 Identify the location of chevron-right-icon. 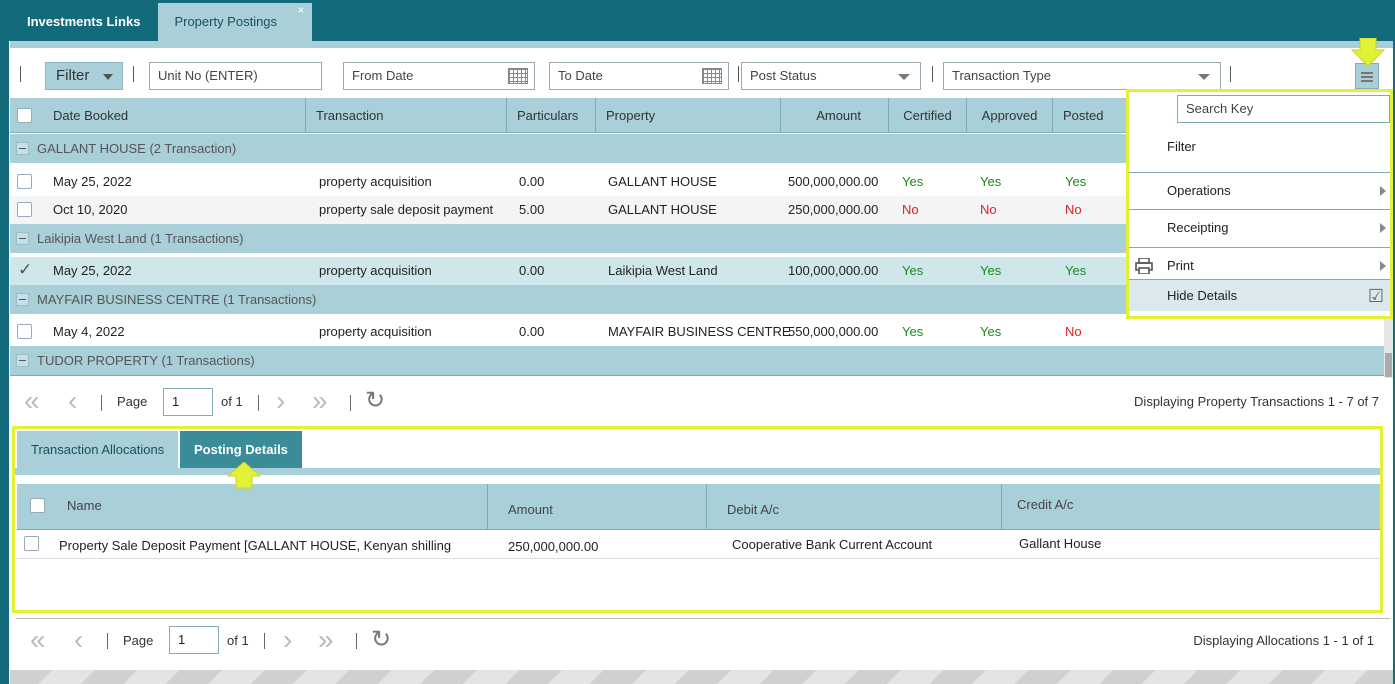
(1383, 191).